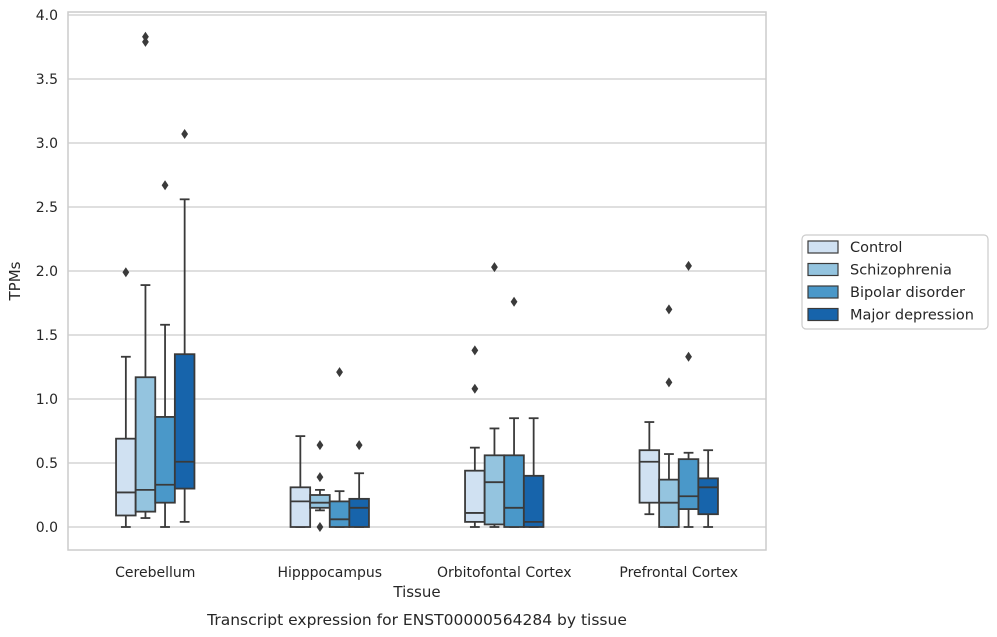 This screenshot has width=997, height=637. I want to click on y-axis-label: TPMs, so click(15, 281).